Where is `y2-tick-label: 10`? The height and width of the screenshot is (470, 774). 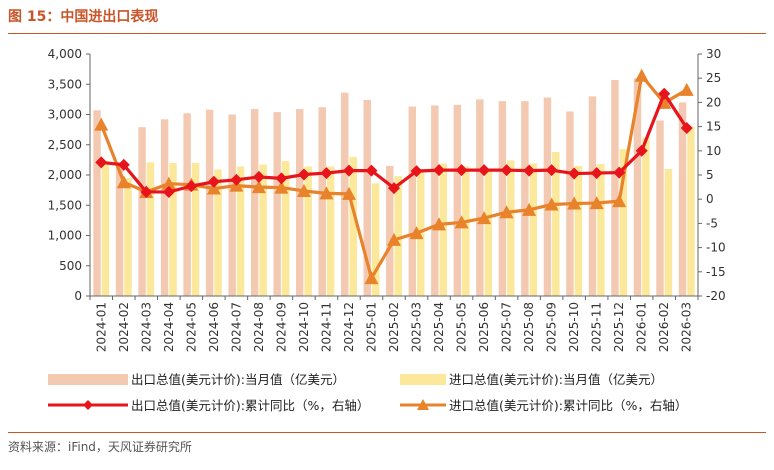
y2-tick-label: 10 is located at coordinates (713, 151).